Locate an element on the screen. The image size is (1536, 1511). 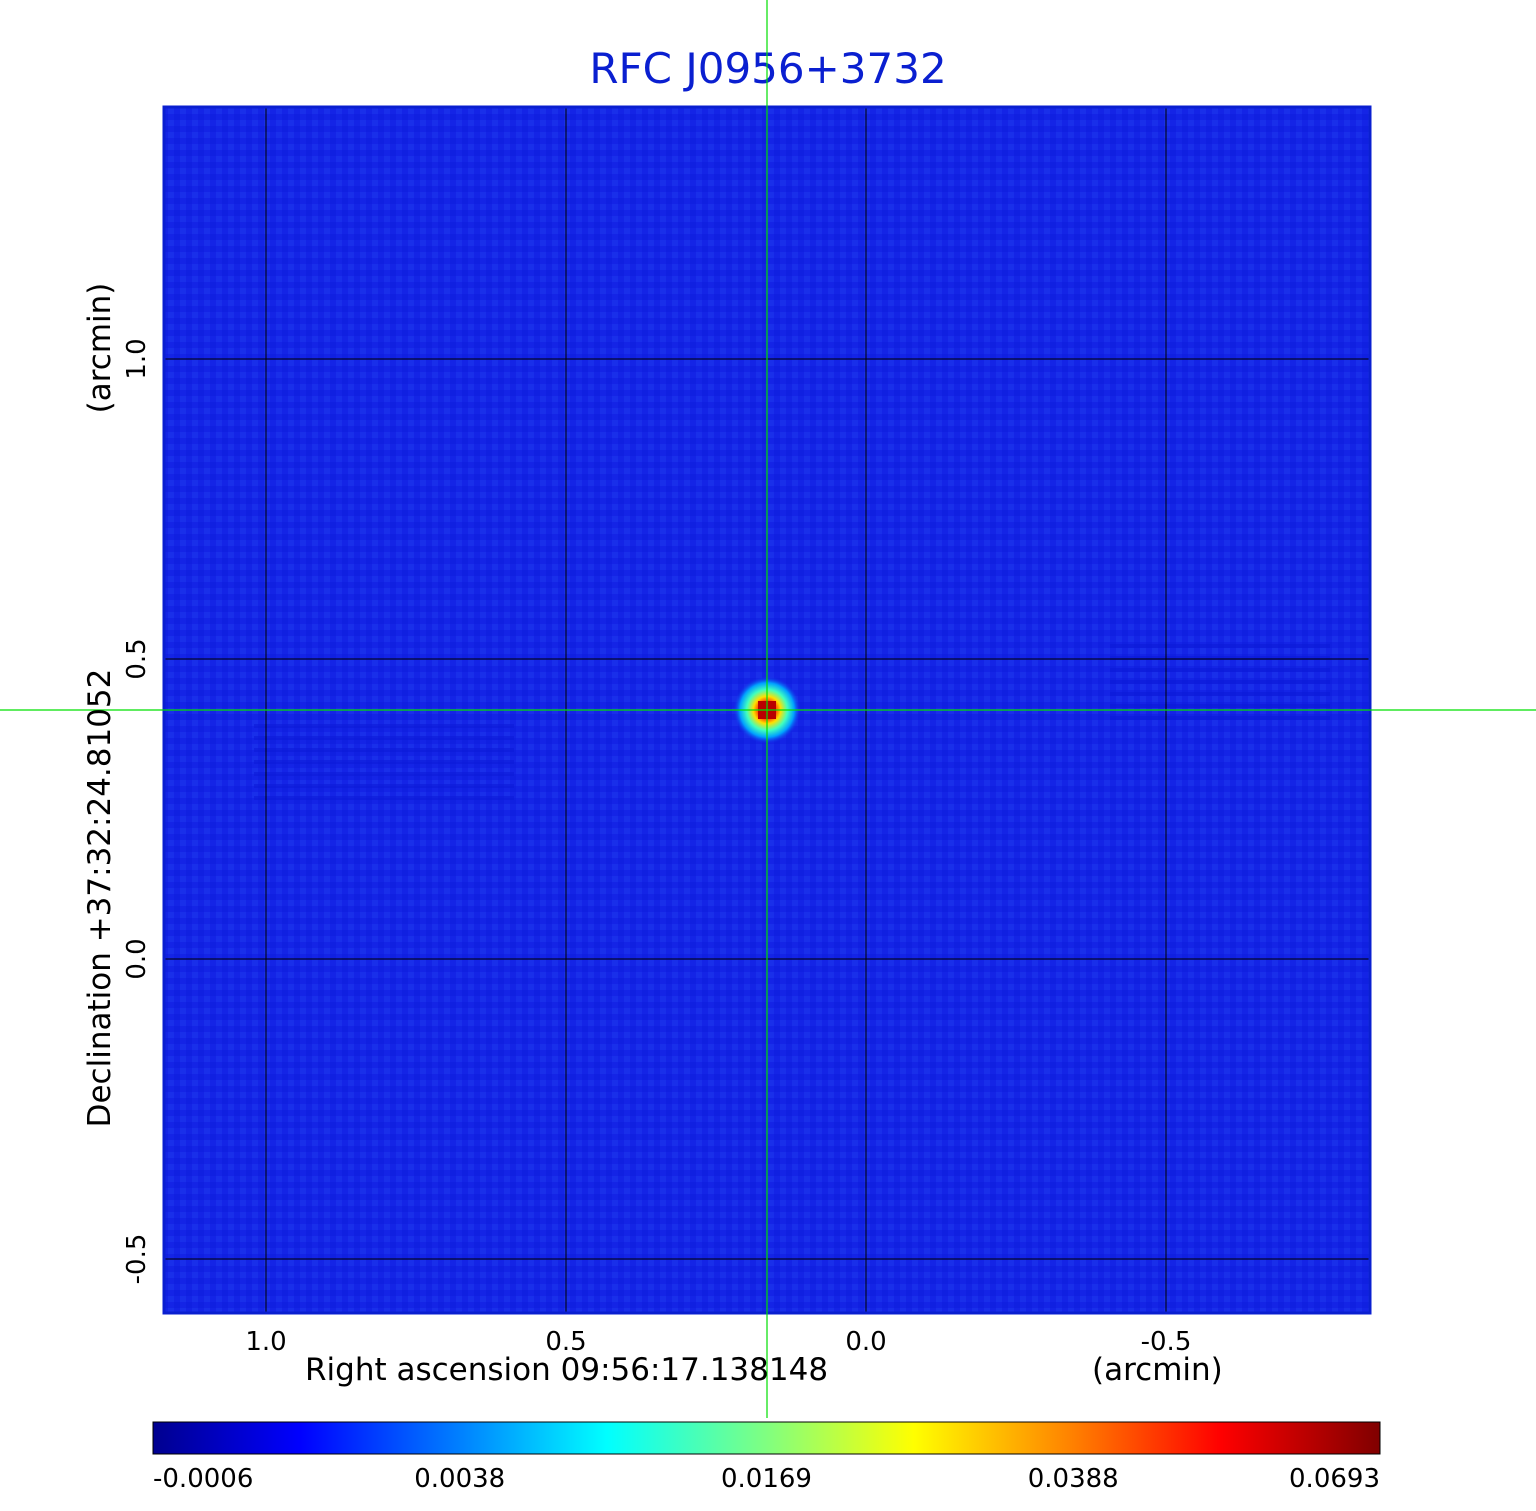
colorbar-tick-label: 0.0388 is located at coordinates (1073, 1479).